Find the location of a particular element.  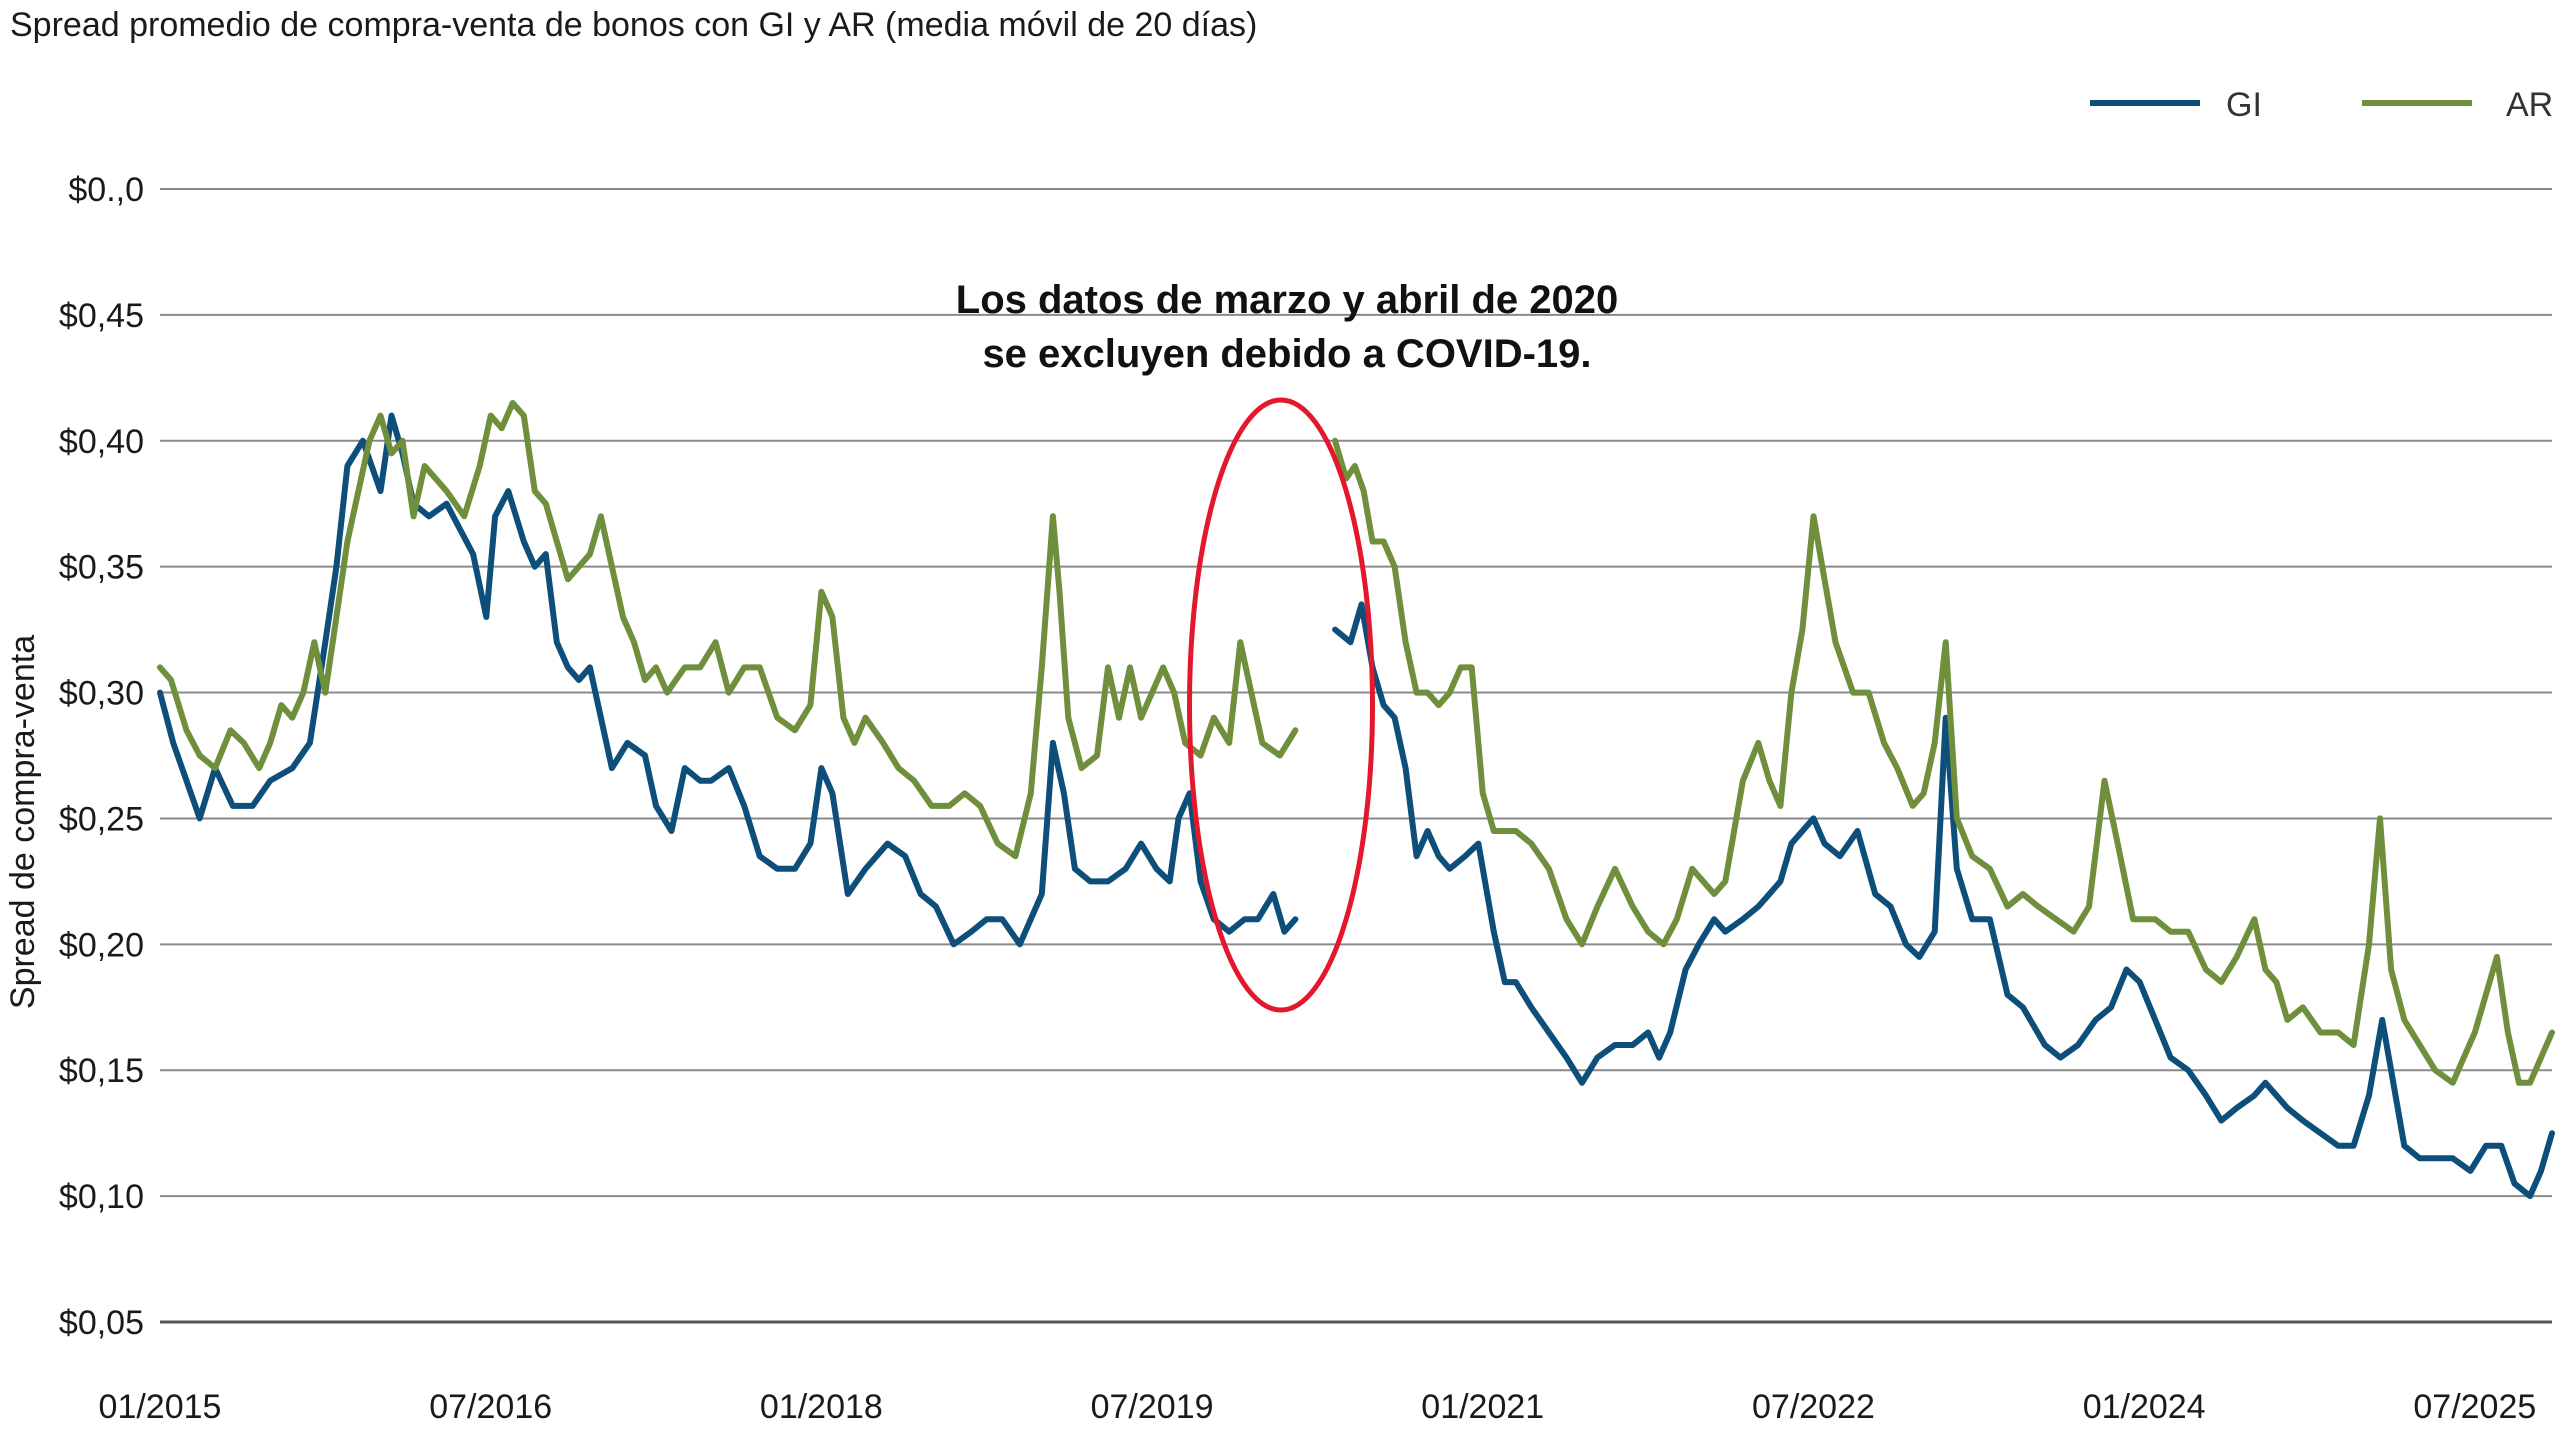

series-line-ar is located at coordinates (728, 630).